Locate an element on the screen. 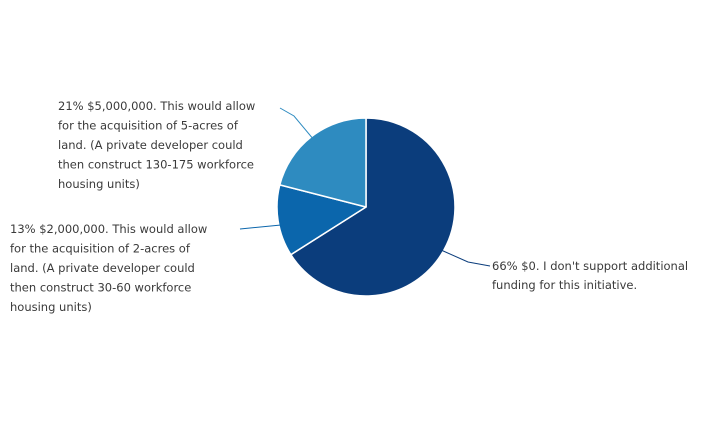  pie-slices is located at coordinates (366, 207).